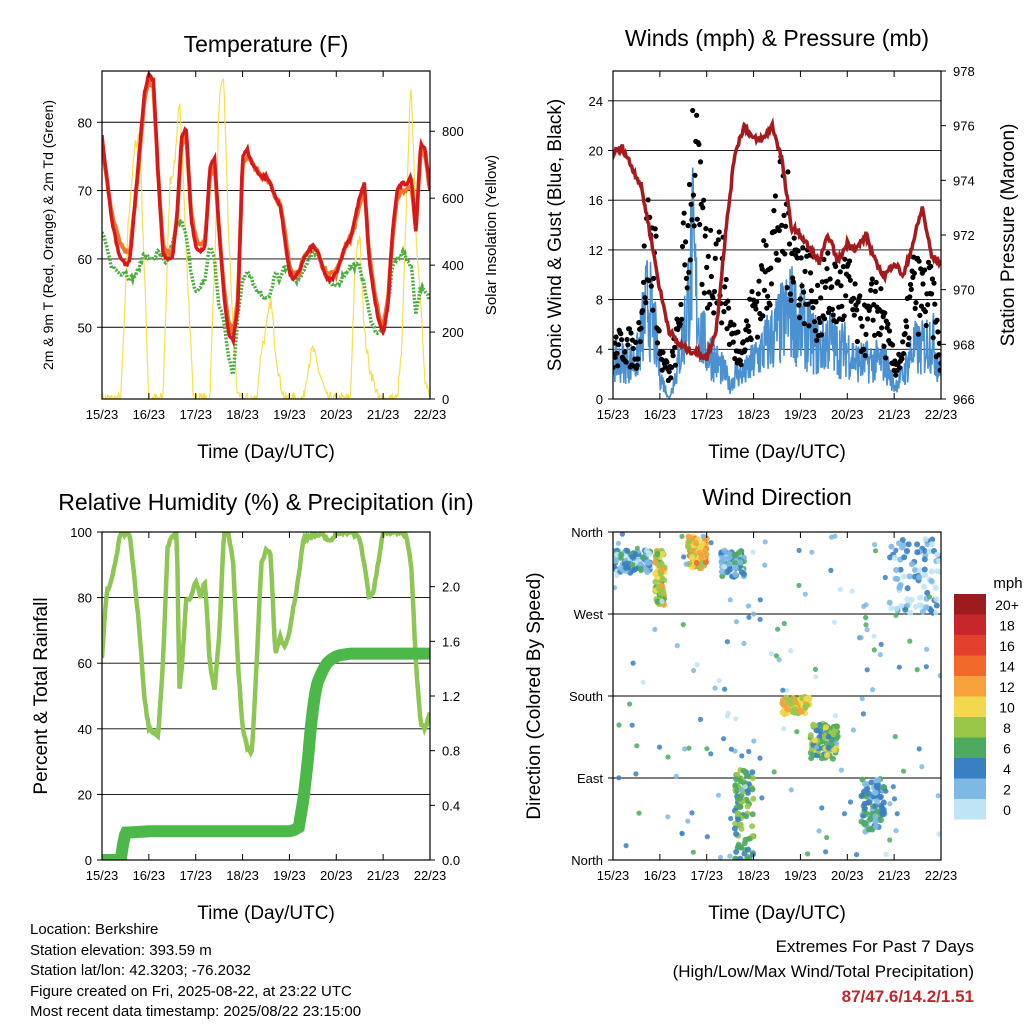 This screenshot has width=1024, height=1024. Describe the element at coordinates (847, 414) in the screenshot. I see `wind-xtick-label: 20/23` at that location.